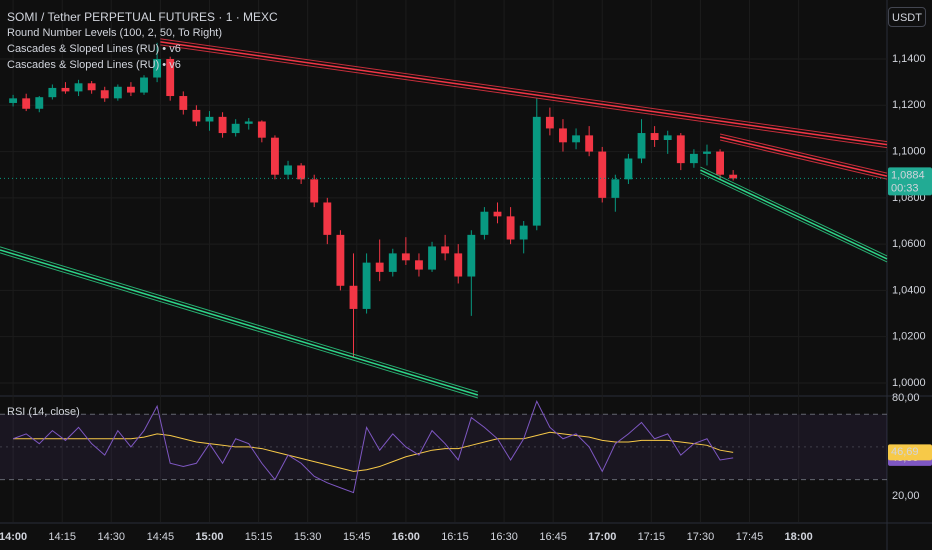 The width and height of the screenshot is (932, 550). What do you see at coordinates (910, 452) in the screenshot?
I see `value-box` at bounding box center [910, 452].